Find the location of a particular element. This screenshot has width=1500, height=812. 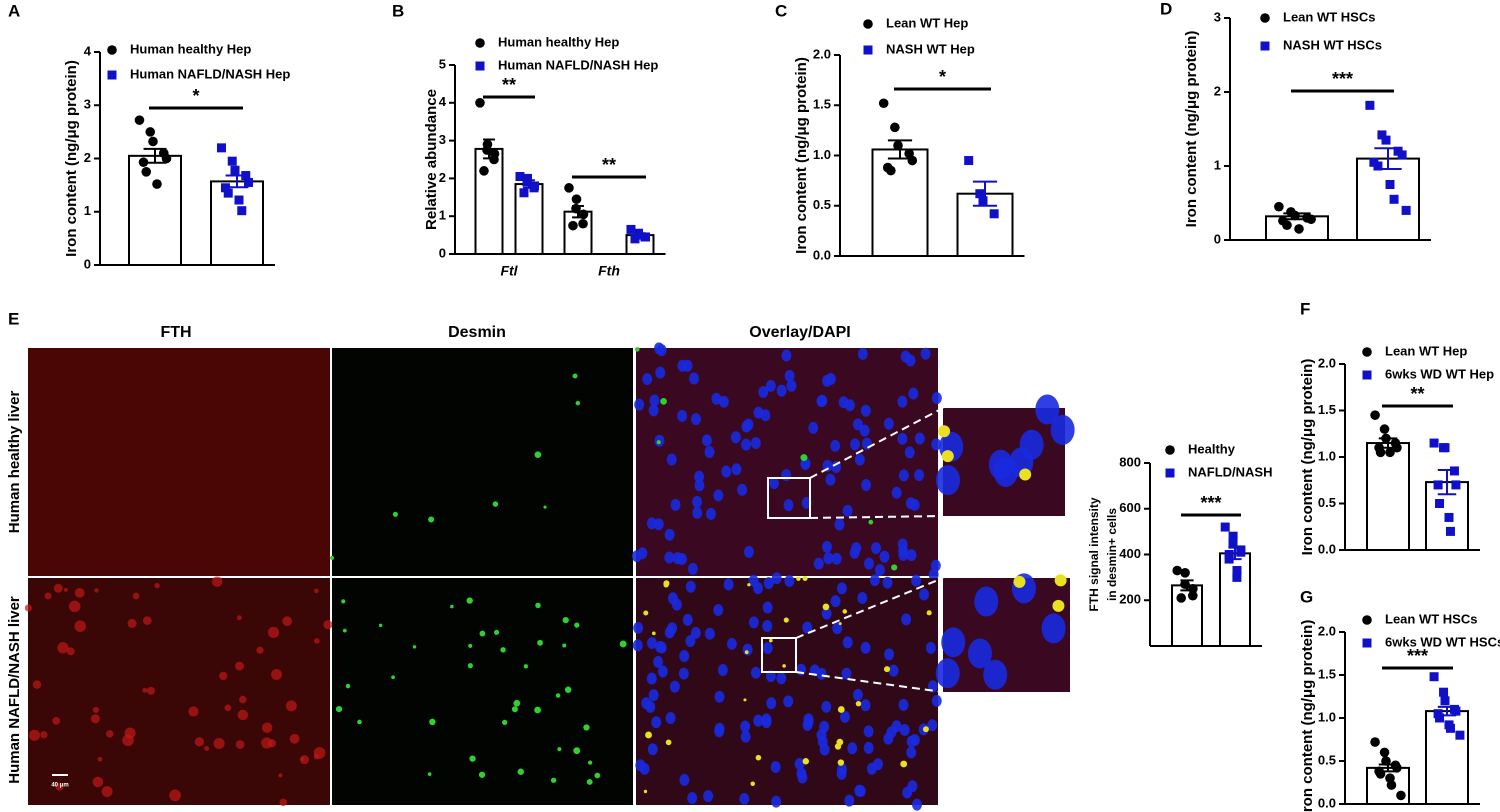

y-tick-label: 800 is located at coordinates (1130, 461).